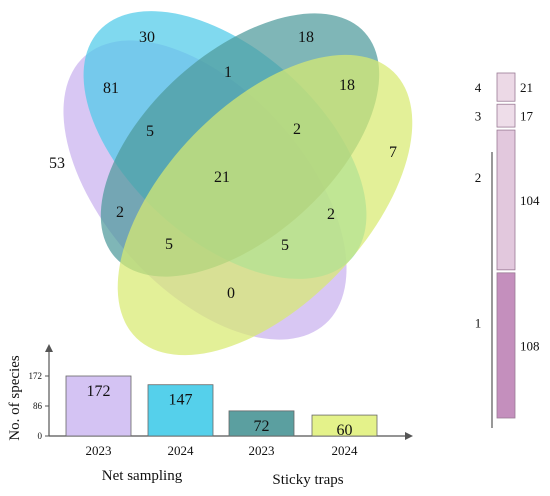  What do you see at coordinates (530, 345) in the screenshot?
I see `stack-value-label: 108` at bounding box center [530, 345].